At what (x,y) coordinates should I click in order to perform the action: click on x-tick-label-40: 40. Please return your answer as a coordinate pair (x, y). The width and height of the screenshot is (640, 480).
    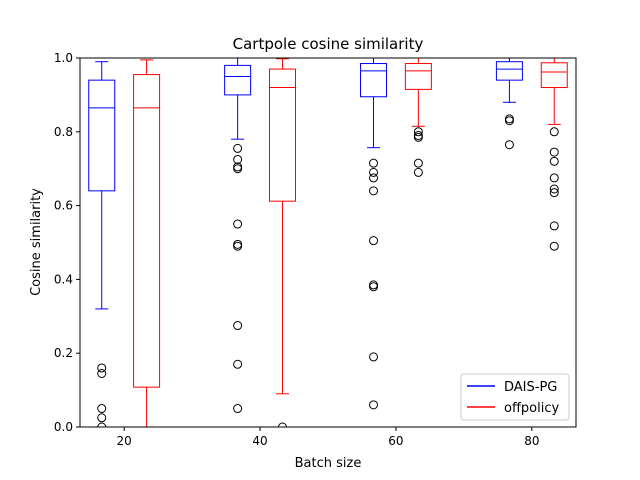
    Looking at the image, I should click on (259, 441).